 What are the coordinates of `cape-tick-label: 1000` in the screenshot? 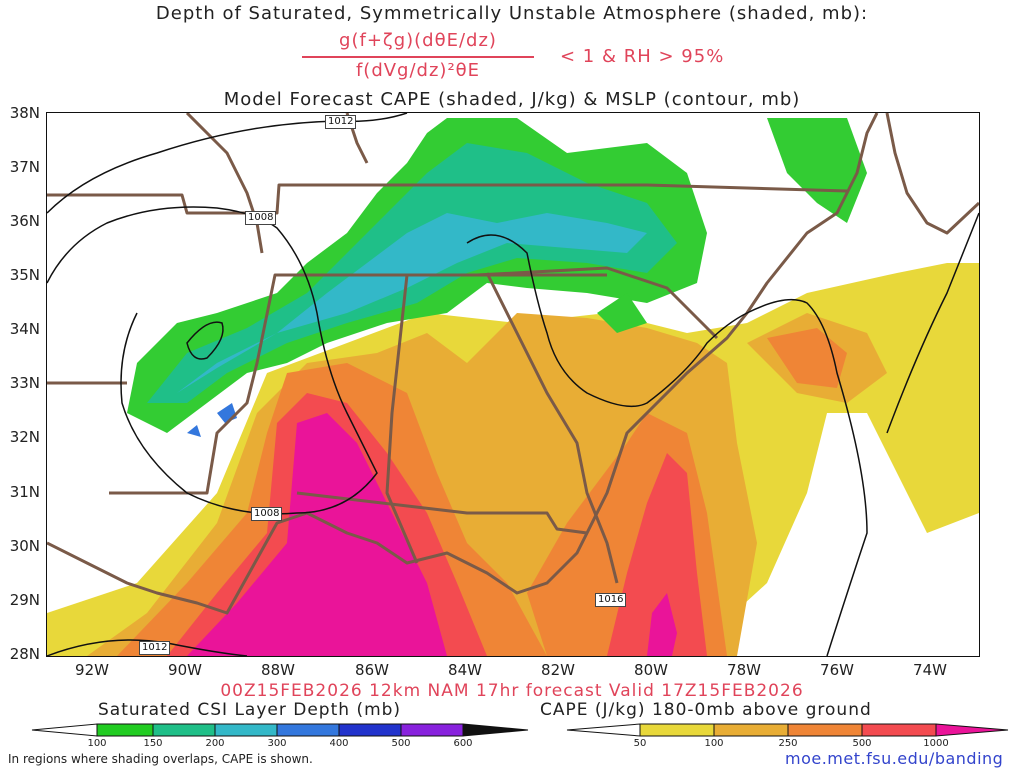 It's located at (936, 743).